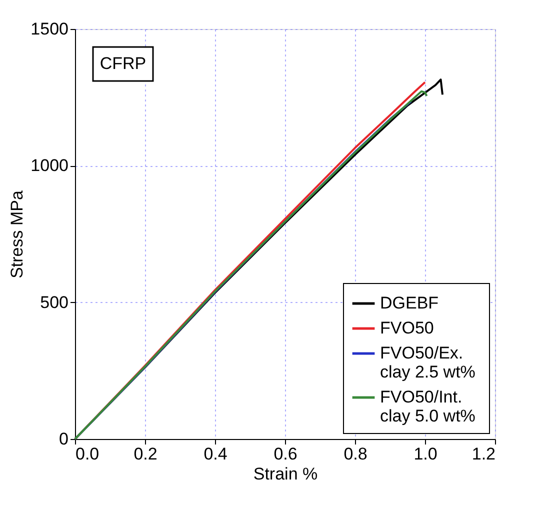 This screenshot has height=508, width=559. I want to click on y-tick-label: 1500, so click(49, 29).